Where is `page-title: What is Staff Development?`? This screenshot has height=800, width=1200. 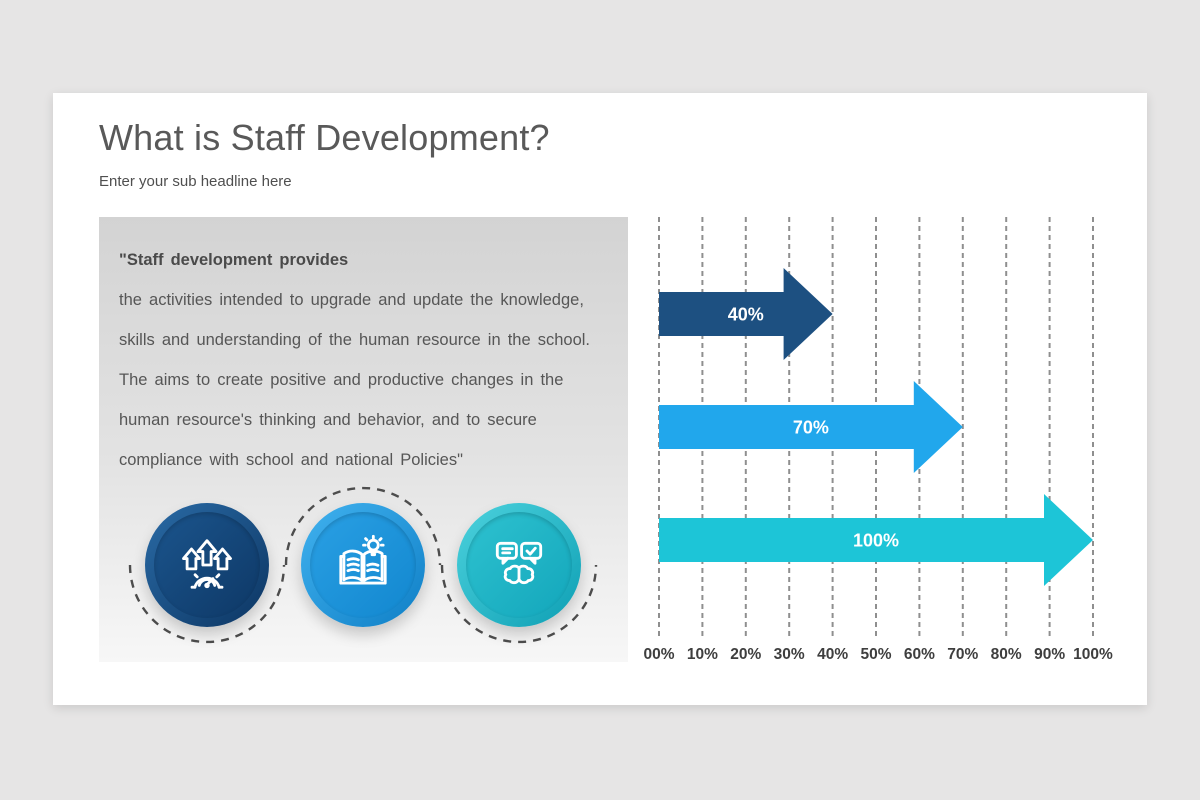
page-title: What is Staff Development? is located at coordinates (324, 137).